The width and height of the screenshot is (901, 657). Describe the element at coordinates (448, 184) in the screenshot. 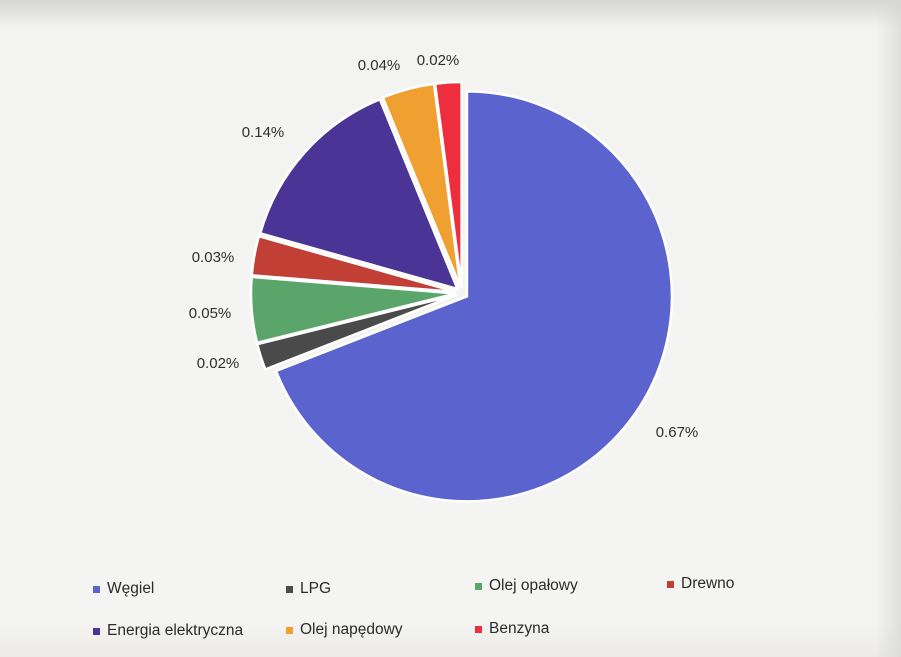

I see `pie-slice-benzyna` at that location.